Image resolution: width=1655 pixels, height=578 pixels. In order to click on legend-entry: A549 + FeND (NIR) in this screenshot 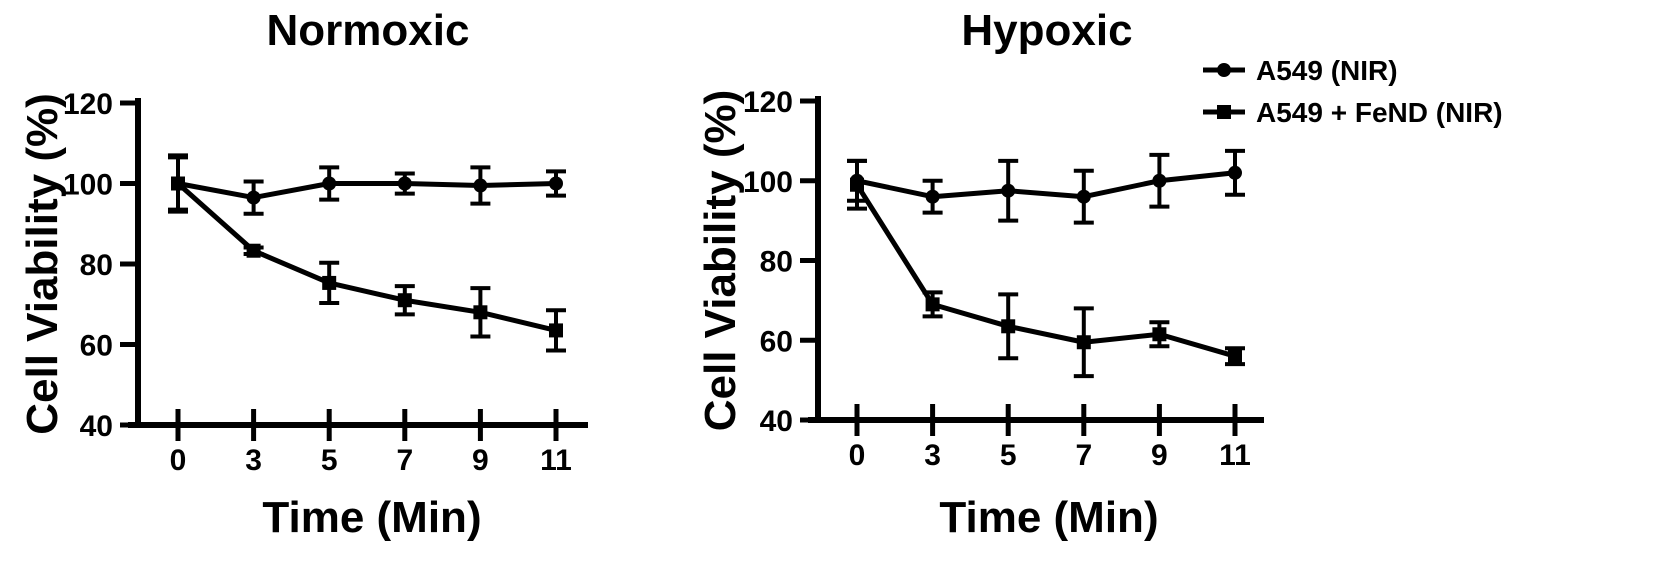, I will do `click(1353, 112)`.